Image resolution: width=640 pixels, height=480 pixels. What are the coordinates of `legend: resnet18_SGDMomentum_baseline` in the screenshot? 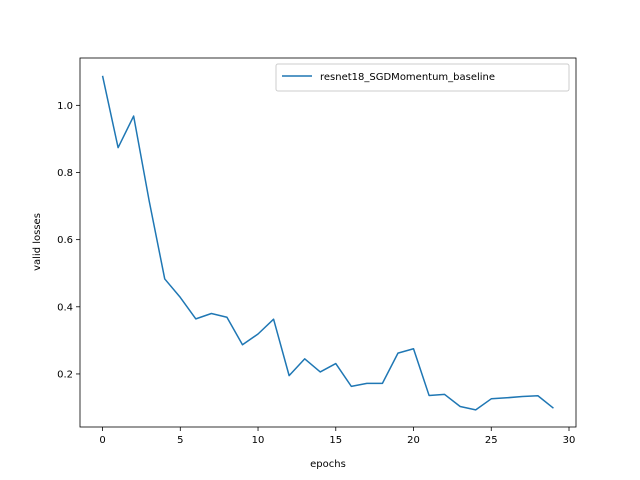 It's located at (422, 77).